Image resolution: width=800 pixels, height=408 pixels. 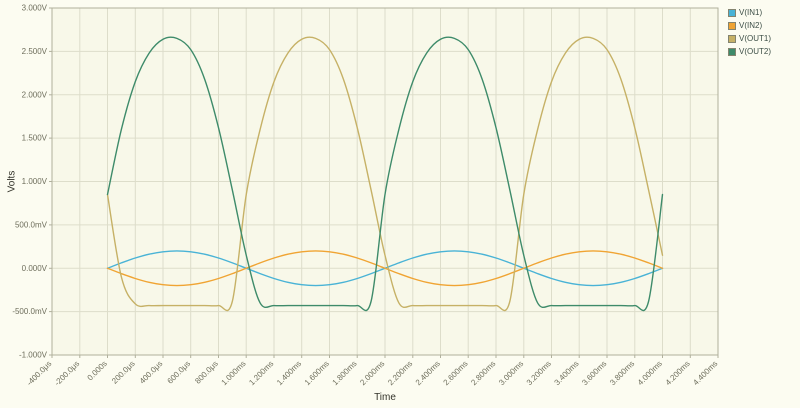 What do you see at coordinates (650, 373) in the screenshot?
I see `svg-text: 4.000ms` at bounding box center [650, 373].